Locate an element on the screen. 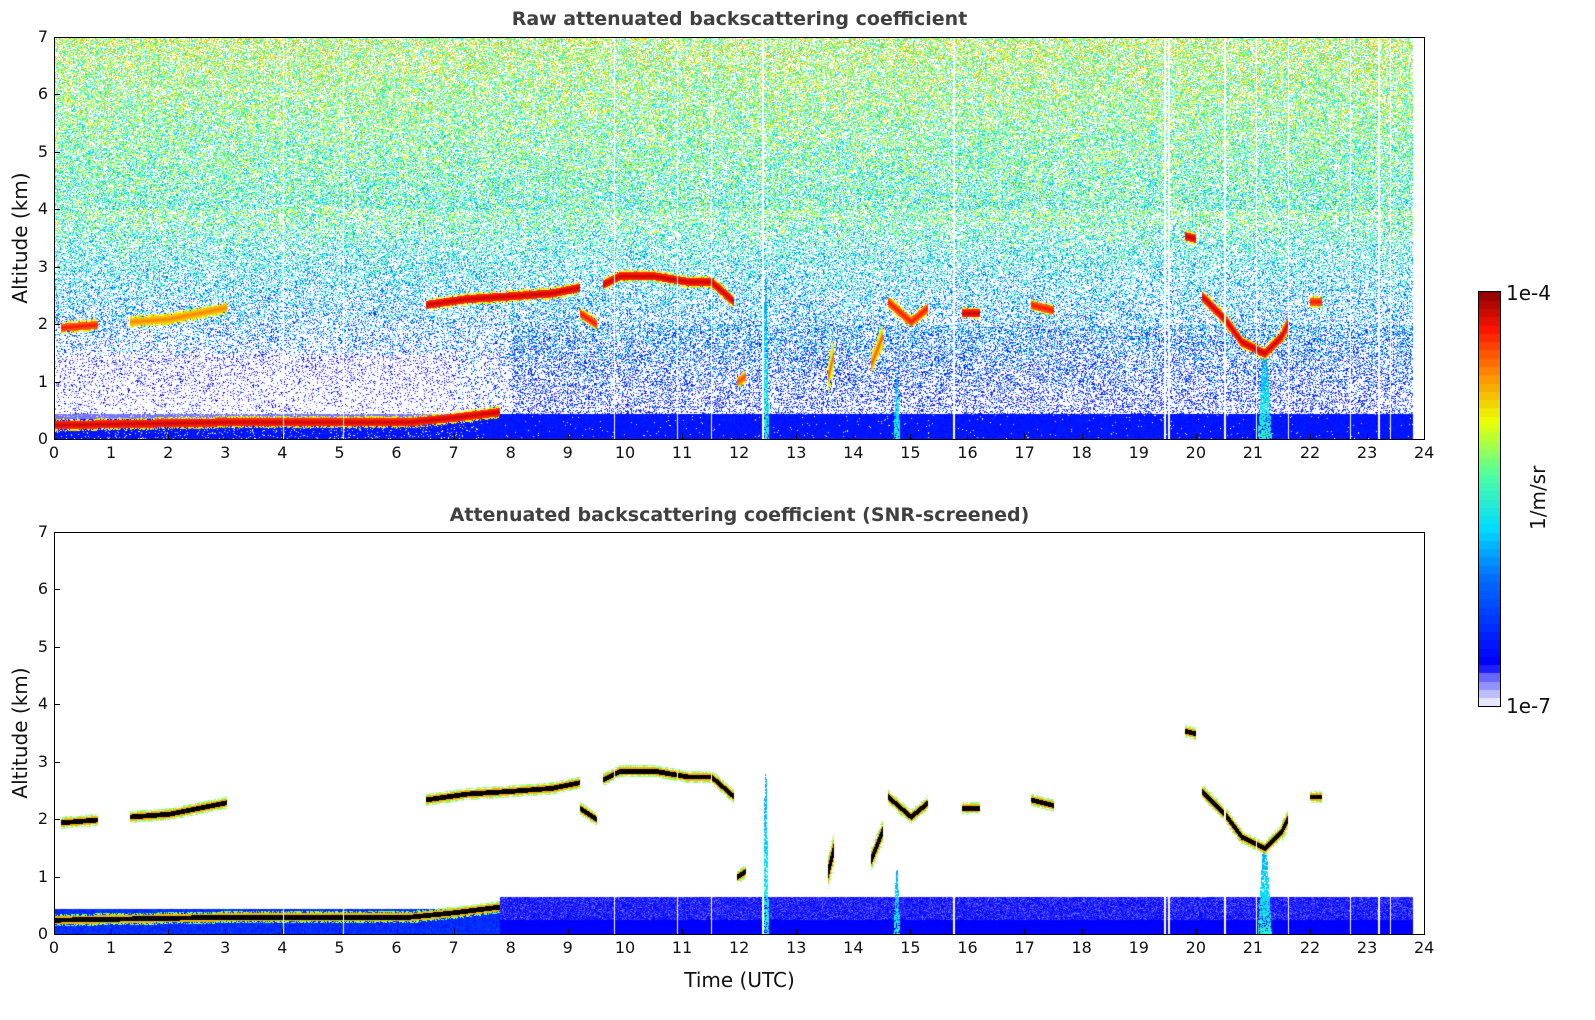 Image resolution: width=1595 pixels, height=1020 pixels. y-tick-label: 6 is located at coordinates (42, 589).